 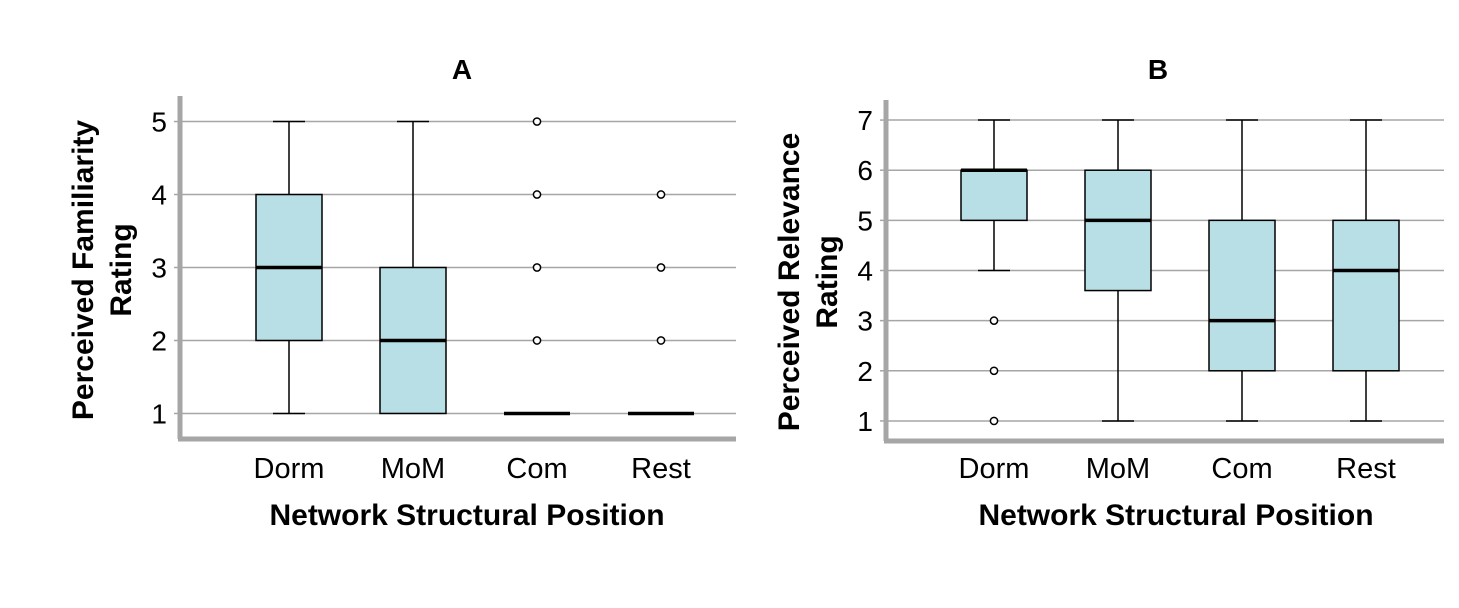 What do you see at coordinates (413, 267) in the screenshot?
I see `panel-a-box-mom` at bounding box center [413, 267].